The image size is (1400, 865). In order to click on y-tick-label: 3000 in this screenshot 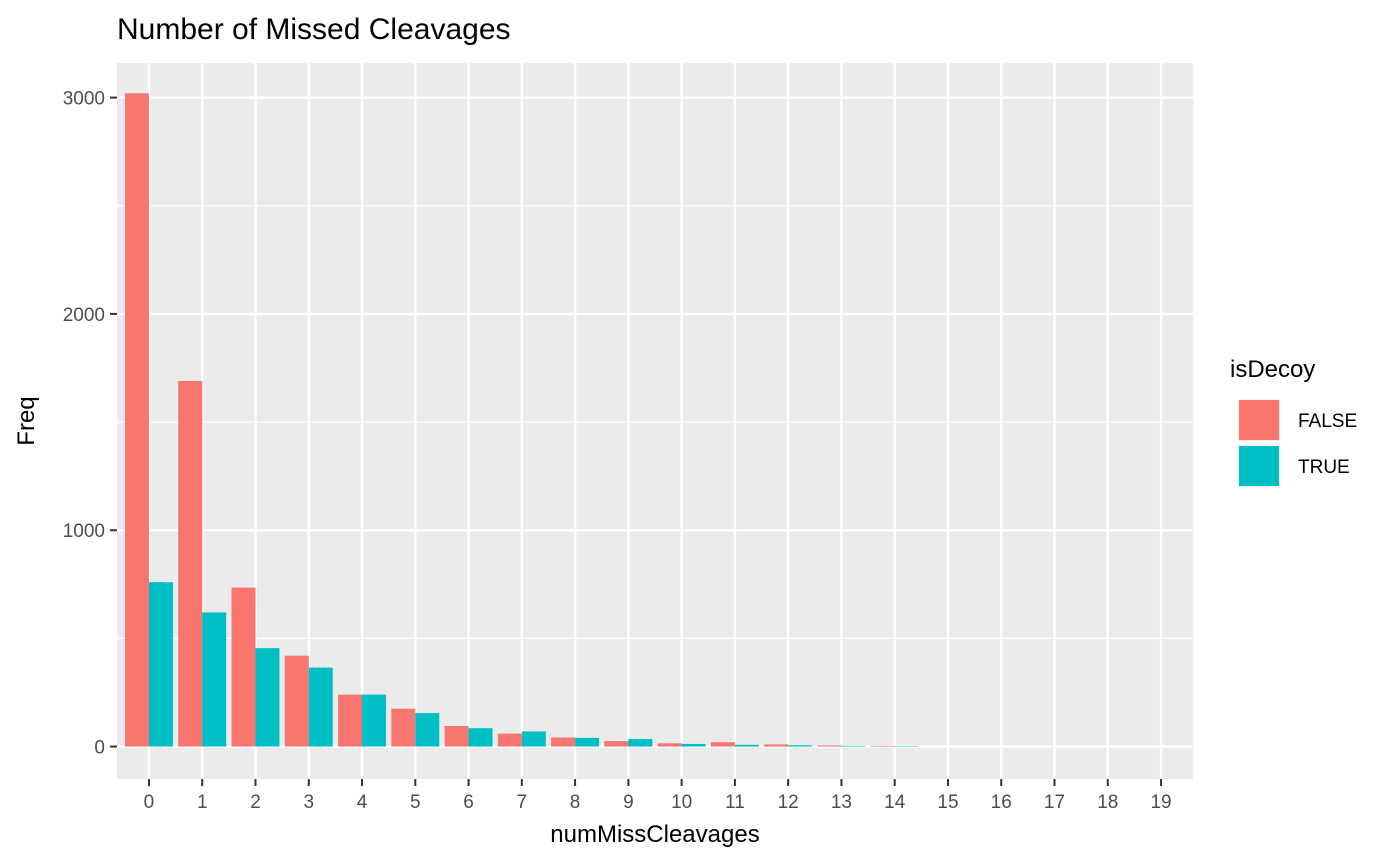, I will do `click(84, 99)`.